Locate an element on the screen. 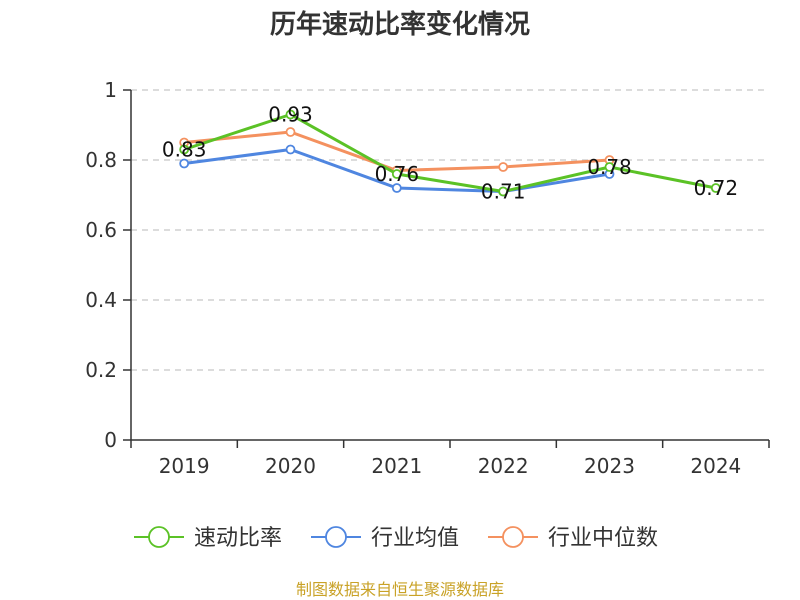 The height and width of the screenshot is (600, 800). data-label: 0.76 is located at coordinates (397, 174).